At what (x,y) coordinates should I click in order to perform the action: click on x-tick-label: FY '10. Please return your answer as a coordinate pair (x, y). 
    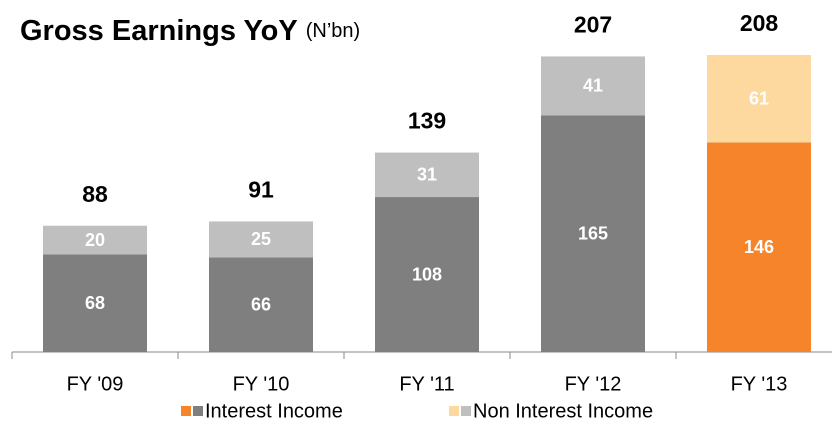
    Looking at the image, I should click on (261, 384).